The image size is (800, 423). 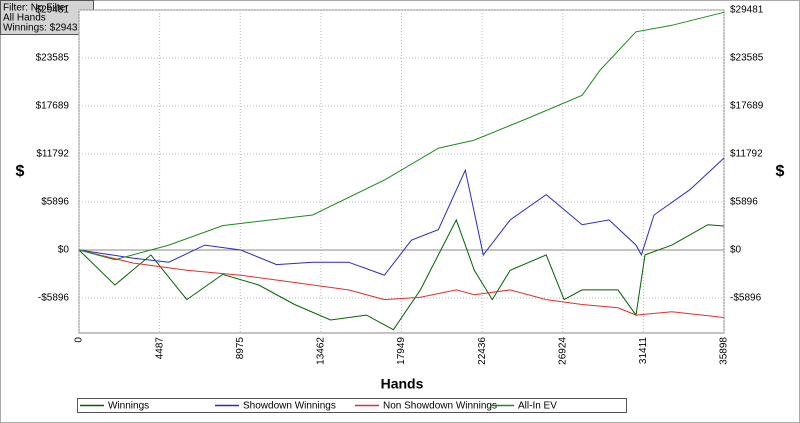 I want to click on legend, so click(x=352, y=405).